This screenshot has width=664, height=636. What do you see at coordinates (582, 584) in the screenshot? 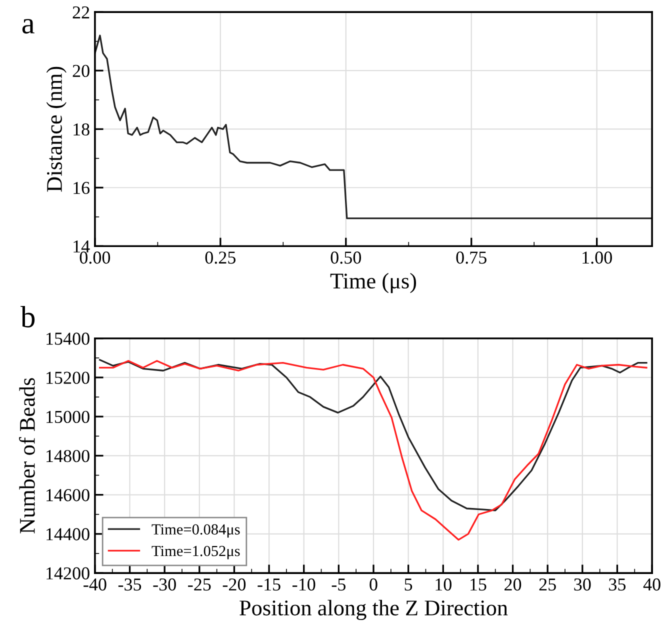
I see `x-tick-label: 30` at bounding box center [582, 584].